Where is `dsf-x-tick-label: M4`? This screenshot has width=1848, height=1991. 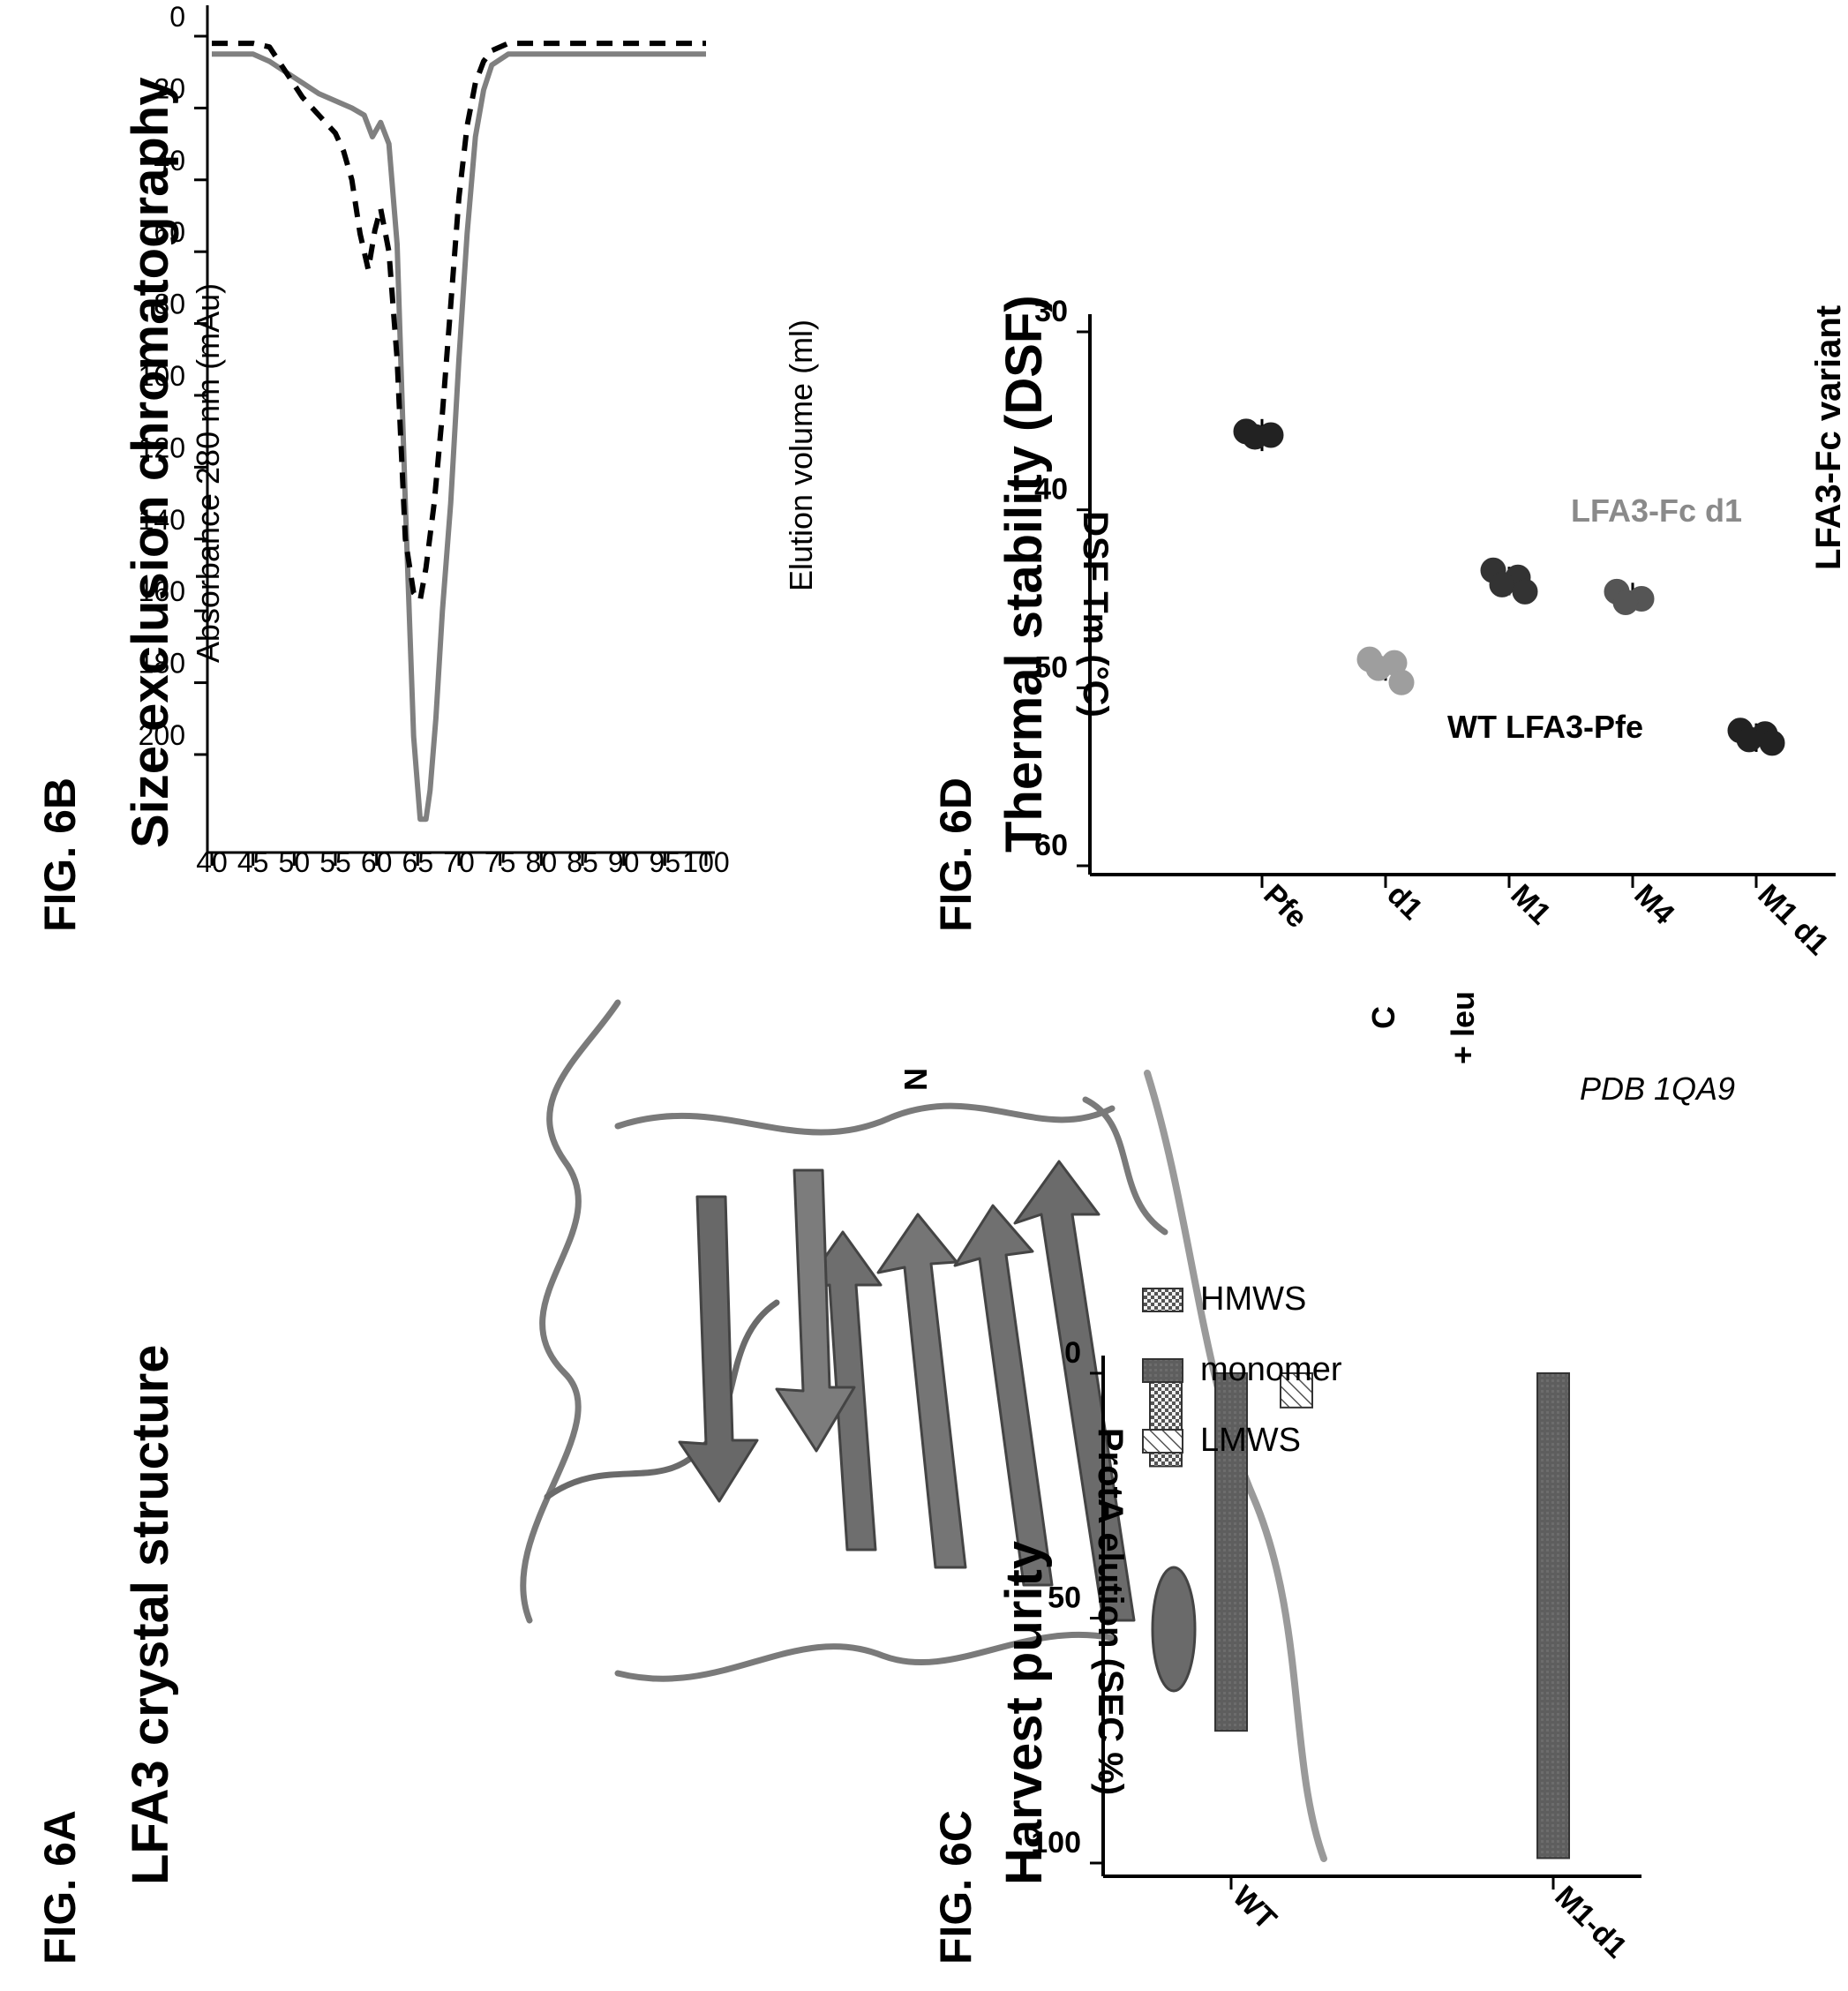
dsf-x-tick-label: M4 is located at coordinates (1654, 904).